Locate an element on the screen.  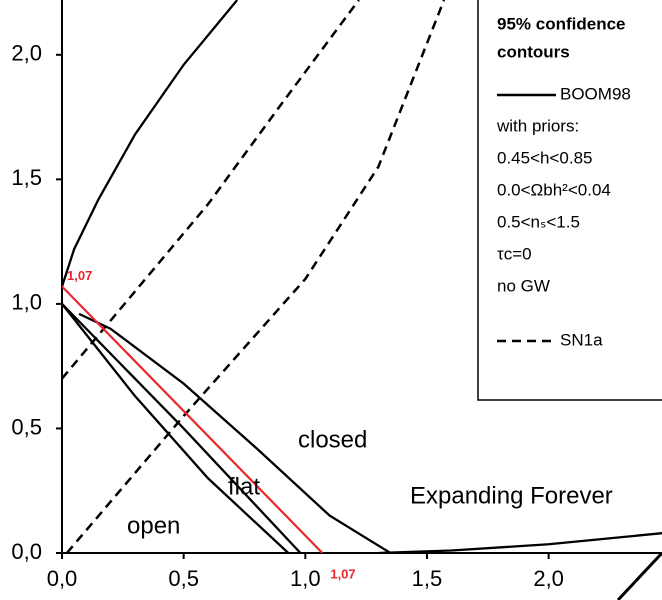
y-tick-label: 1,0 is located at coordinates (26, 302).